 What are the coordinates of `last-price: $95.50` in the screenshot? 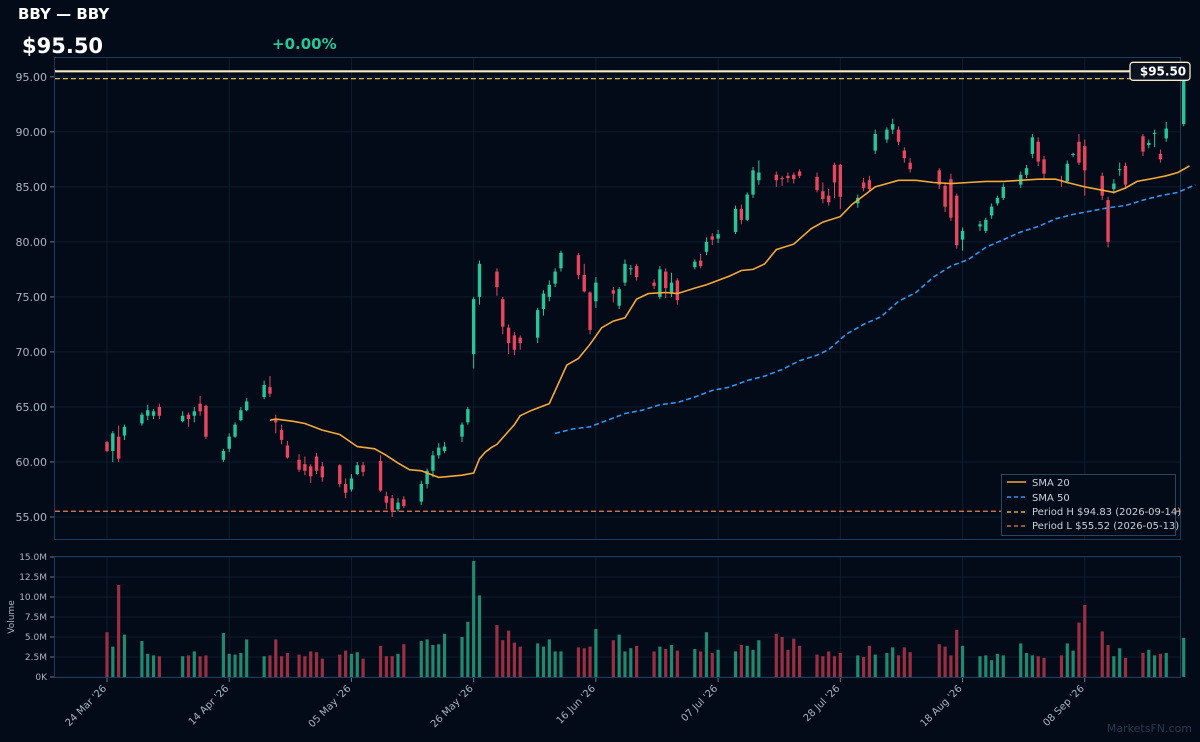 It's located at (63, 46).